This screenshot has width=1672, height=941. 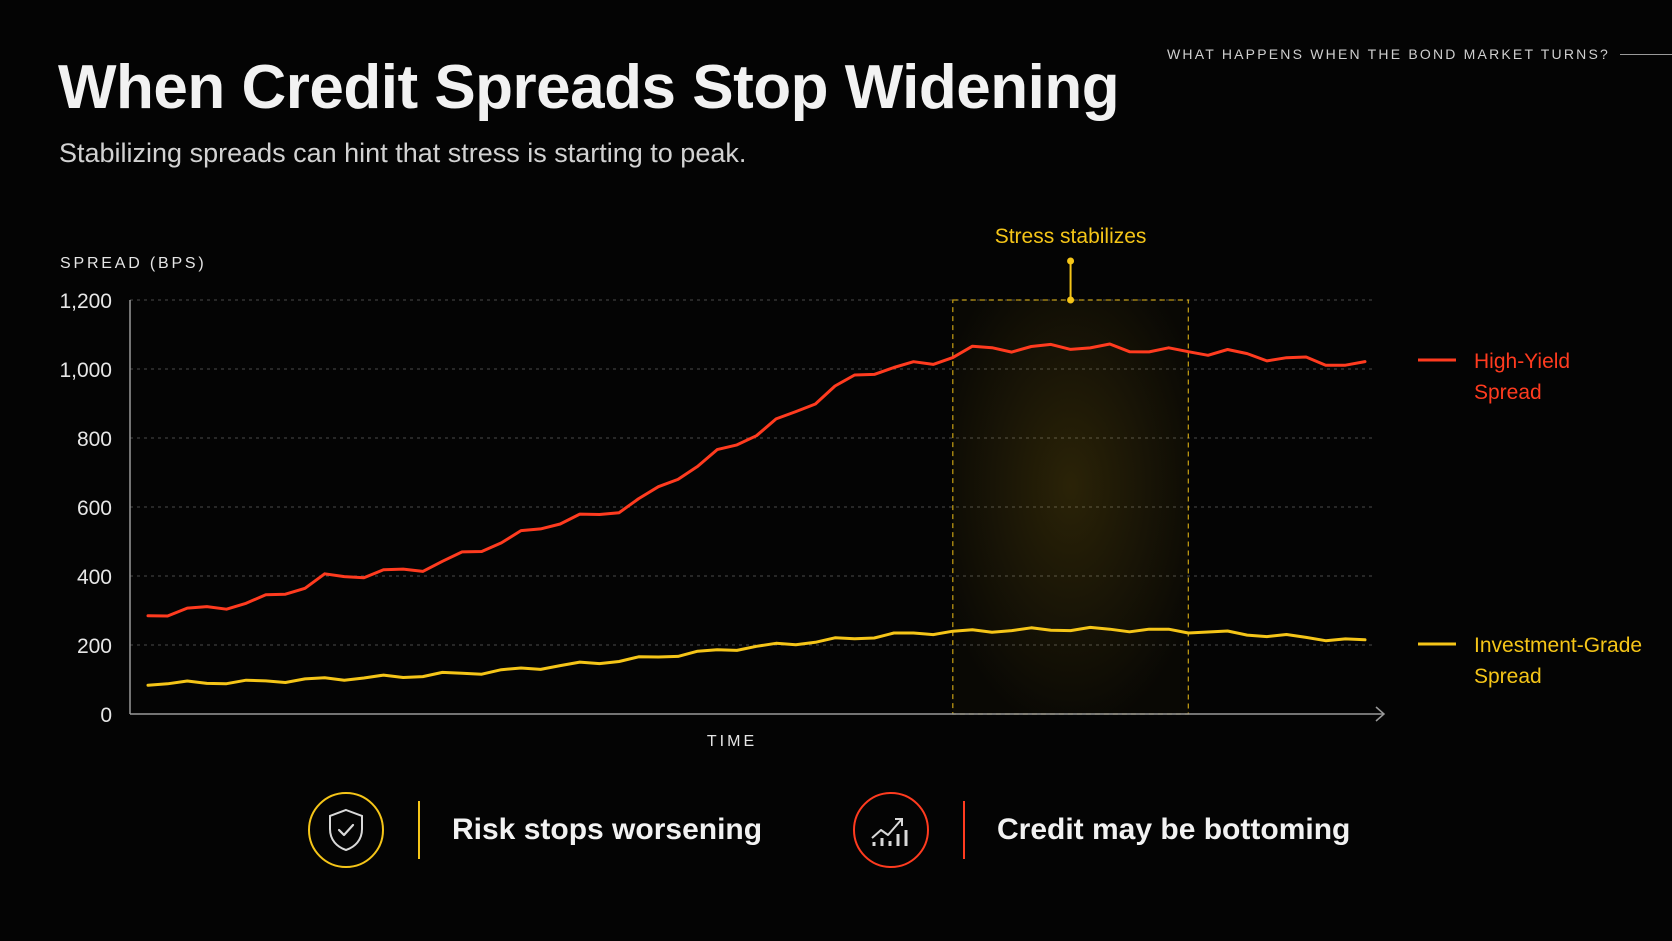 What do you see at coordinates (1071, 236) in the screenshot?
I see `annotation-label: Stress stabilizes` at bounding box center [1071, 236].